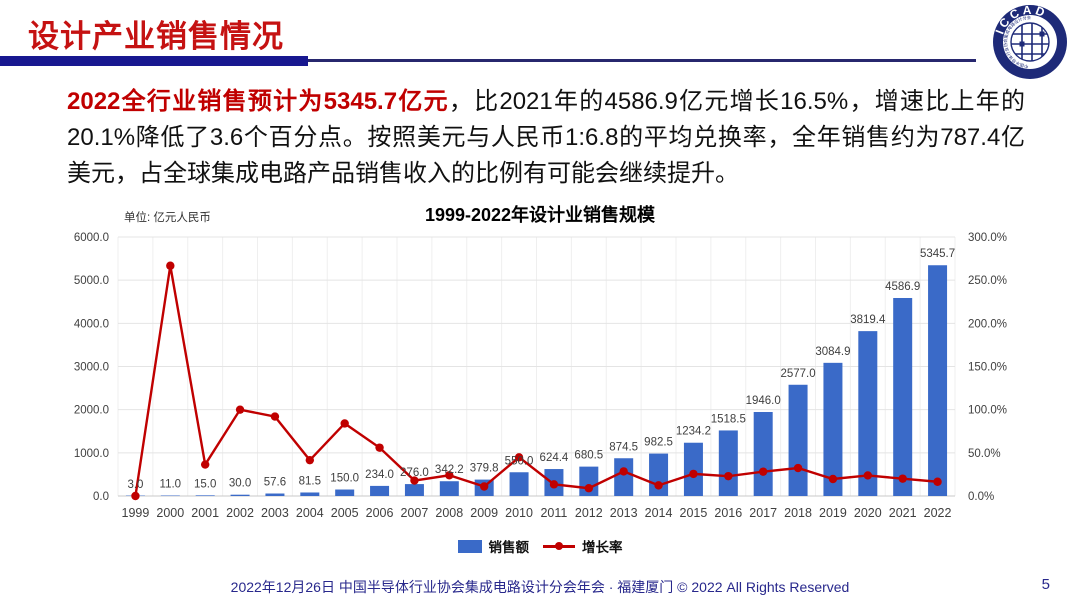  What do you see at coordinates (987, 281) in the screenshot?
I see `right-axis-tick: 250.0%` at bounding box center [987, 281].